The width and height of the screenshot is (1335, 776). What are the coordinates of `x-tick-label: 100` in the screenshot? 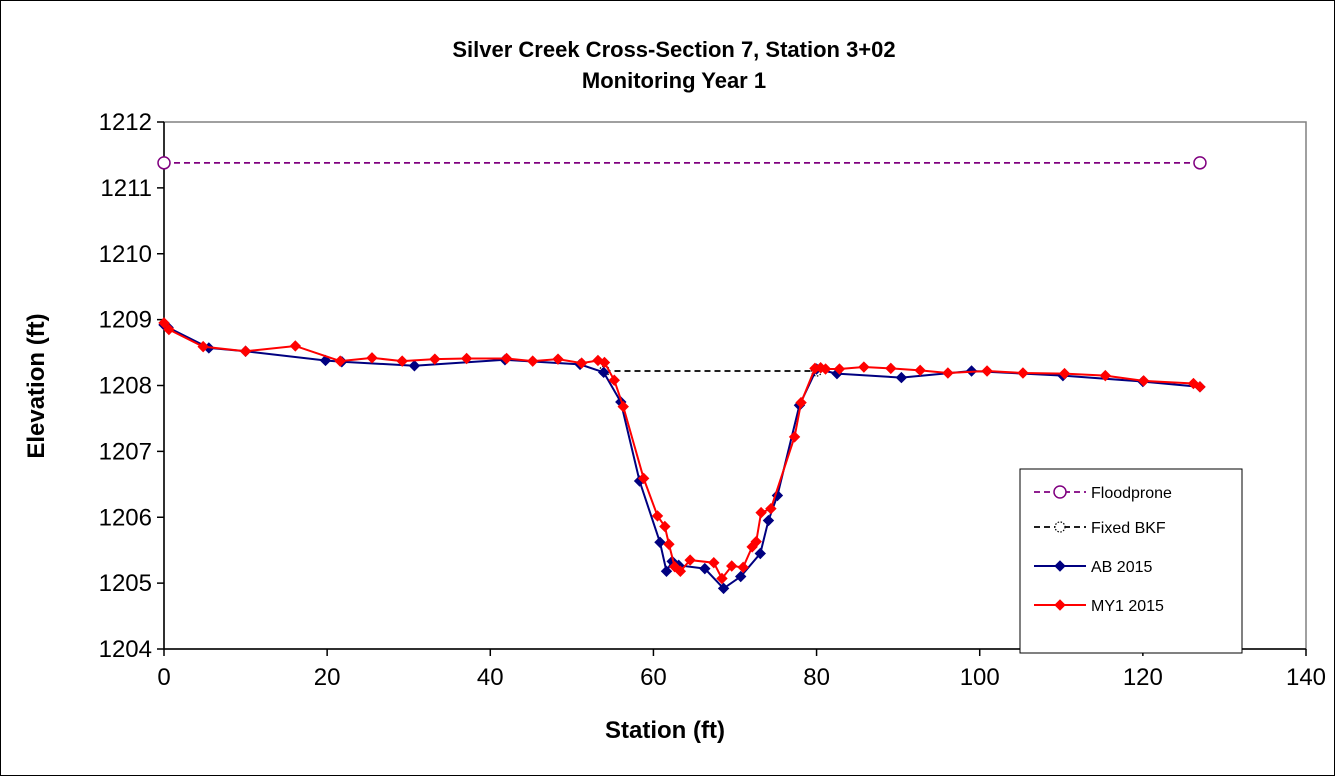 It's located at (980, 677).